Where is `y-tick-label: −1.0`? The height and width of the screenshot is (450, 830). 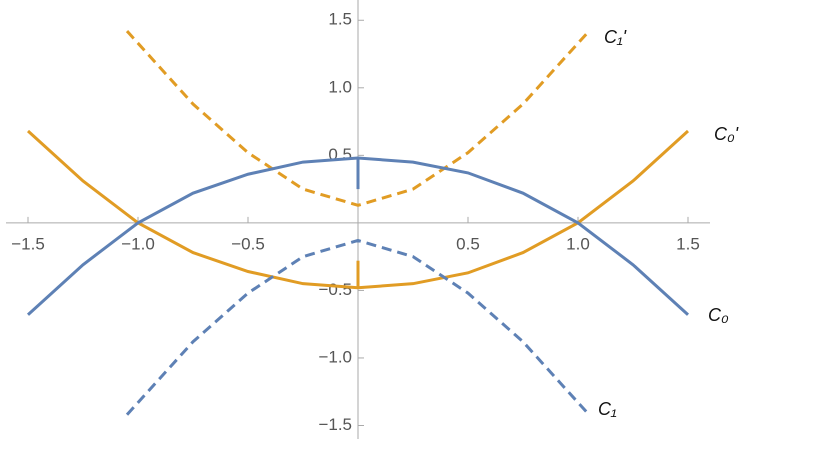
y-tick-label: −1.0 is located at coordinates (335, 356).